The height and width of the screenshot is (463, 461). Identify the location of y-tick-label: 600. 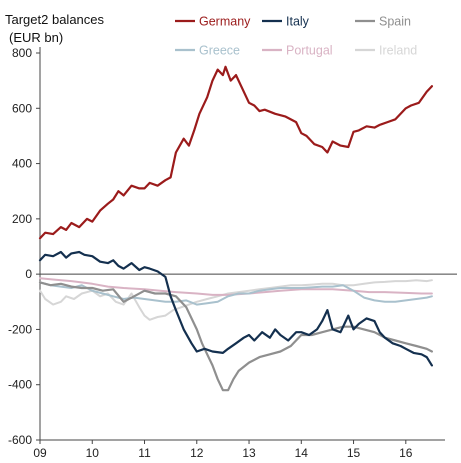
(22, 108).